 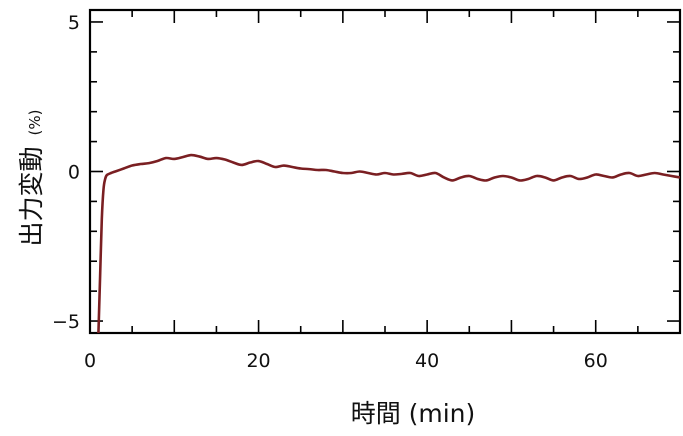 What do you see at coordinates (74, 23) in the screenshot?
I see `y-tick-label: 5` at bounding box center [74, 23].